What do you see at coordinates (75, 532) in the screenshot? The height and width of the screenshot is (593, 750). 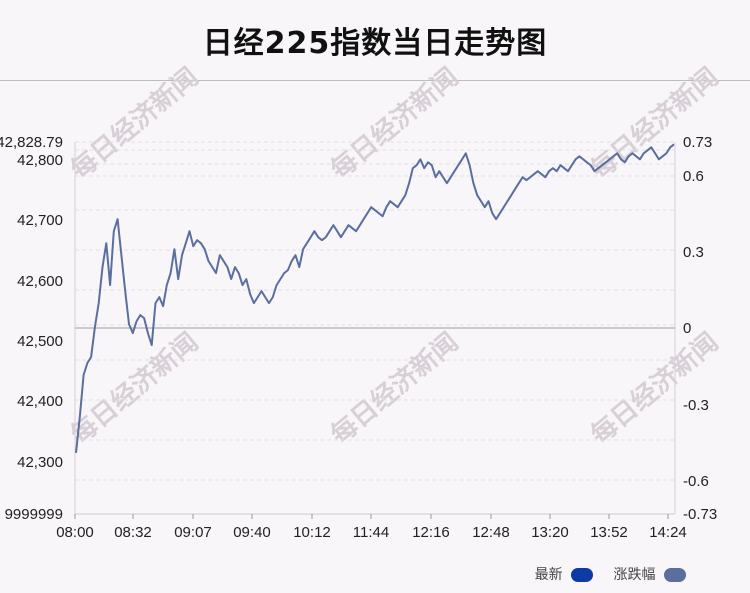 I see `x-tick-label: 08:00` at bounding box center [75, 532].